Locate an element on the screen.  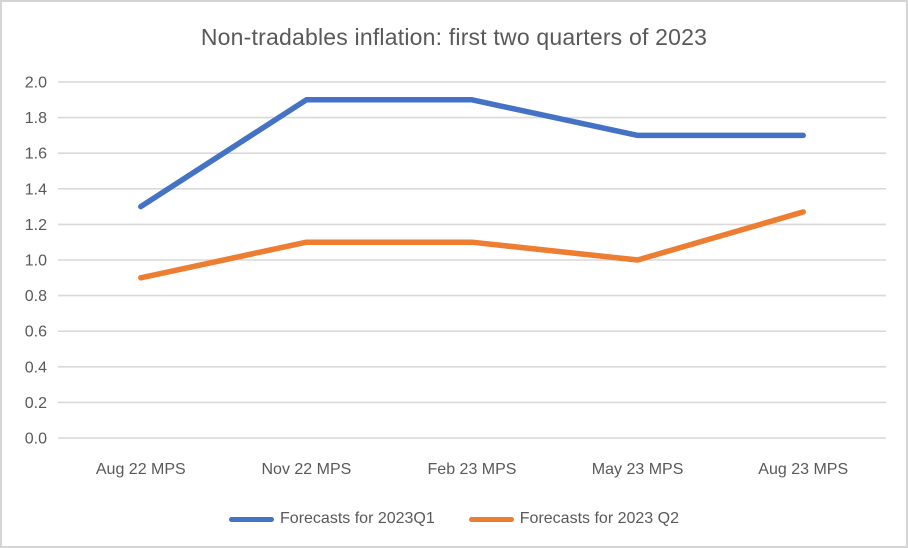
legend-item-q1: Forecasts for 2023Q1 is located at coordinates (332, 519).